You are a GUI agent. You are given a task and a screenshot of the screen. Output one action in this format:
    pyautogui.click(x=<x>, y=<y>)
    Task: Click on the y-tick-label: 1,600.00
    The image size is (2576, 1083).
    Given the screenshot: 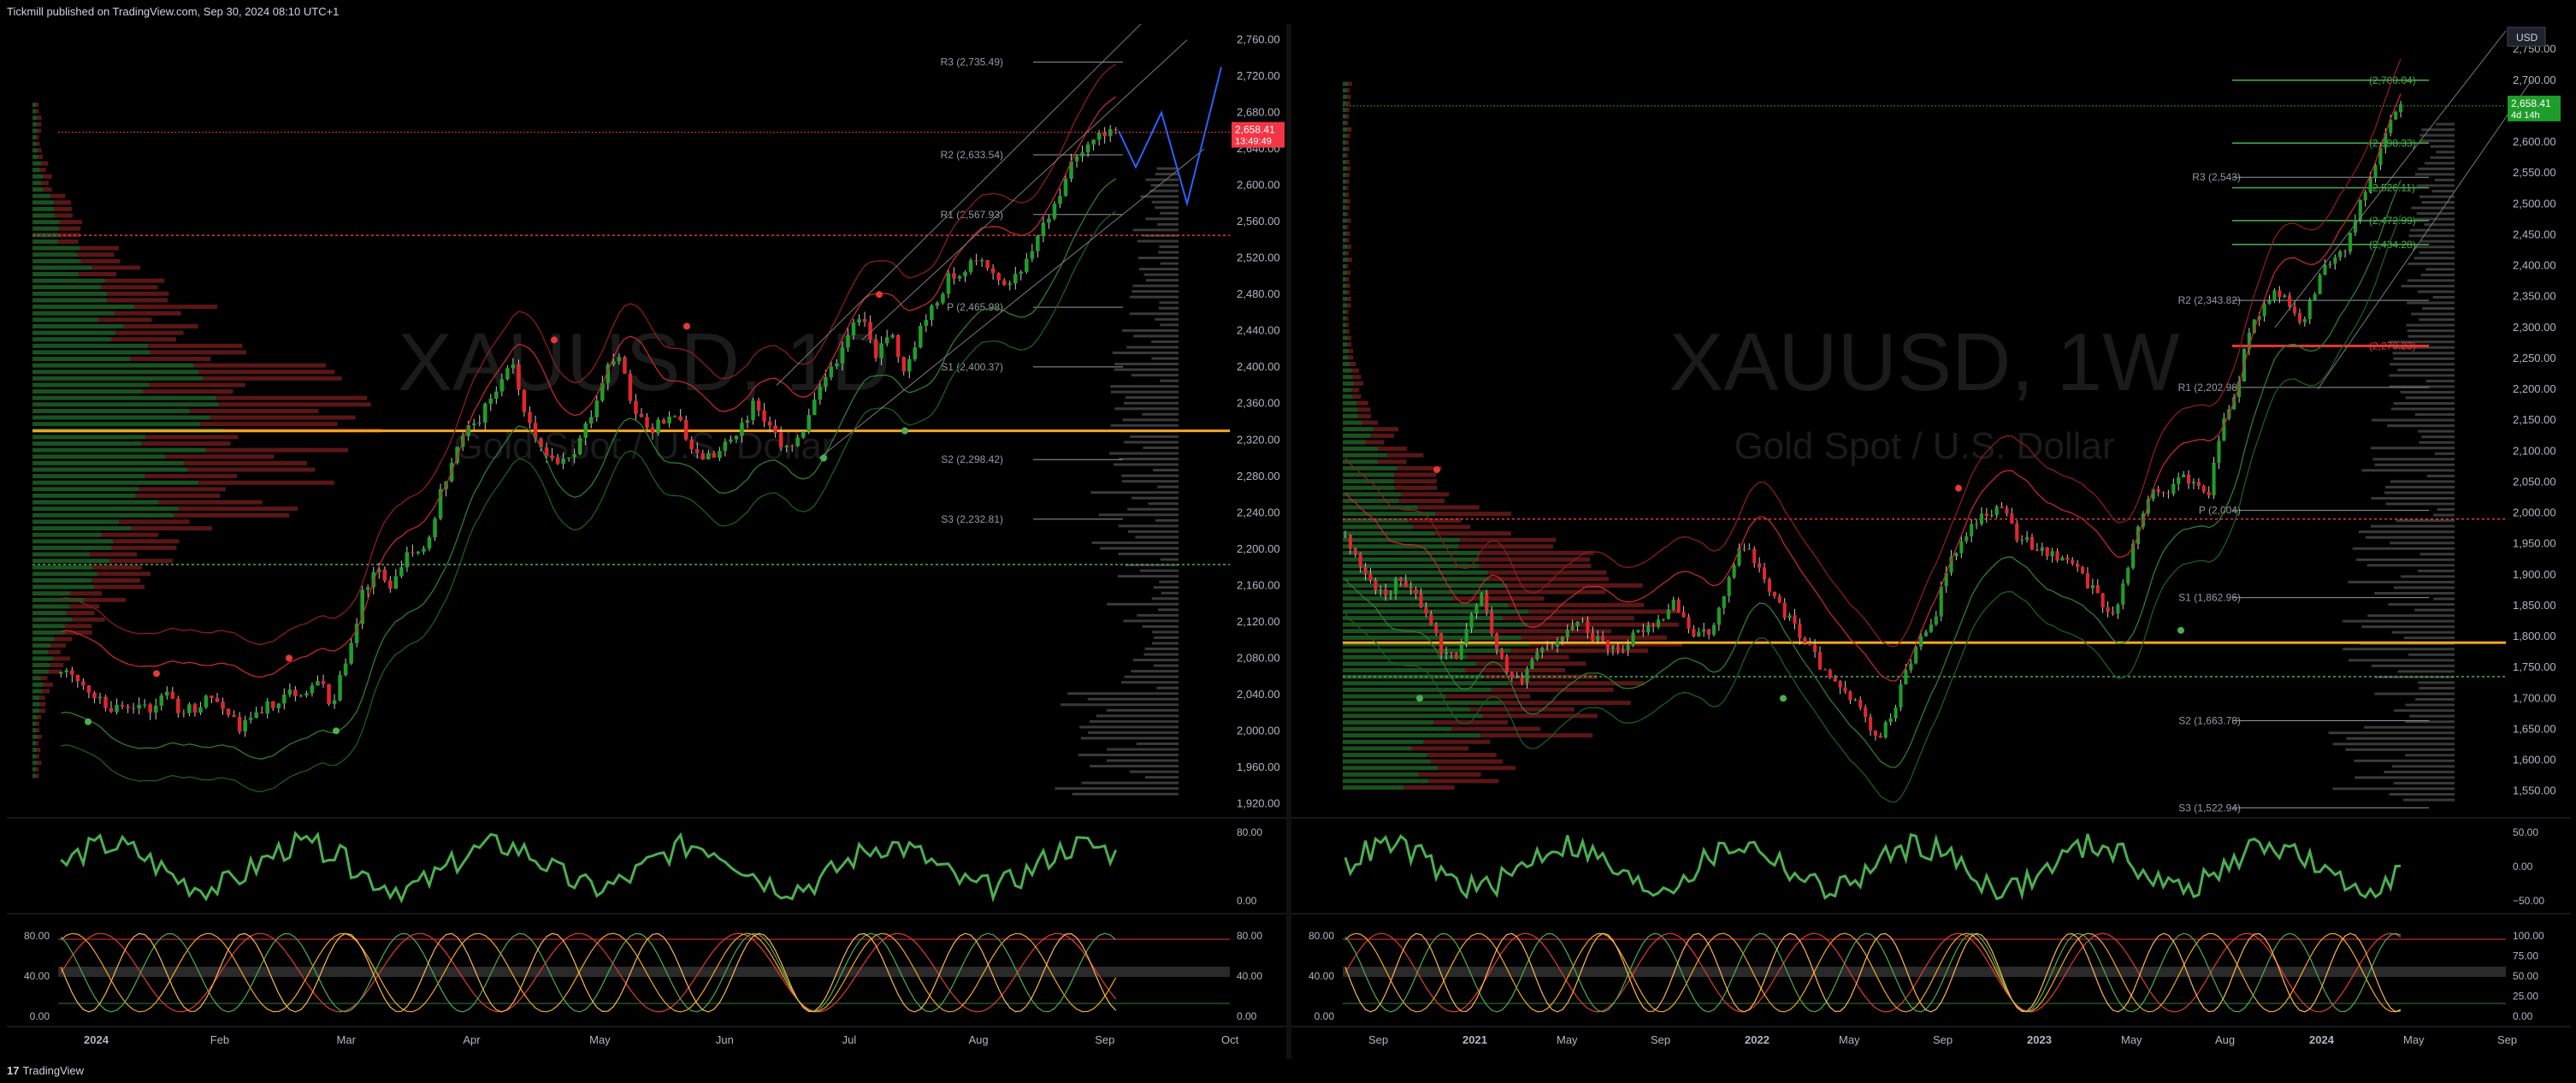 What is the action you would take?
    pyautogui.click(x=2534, y=760)
    